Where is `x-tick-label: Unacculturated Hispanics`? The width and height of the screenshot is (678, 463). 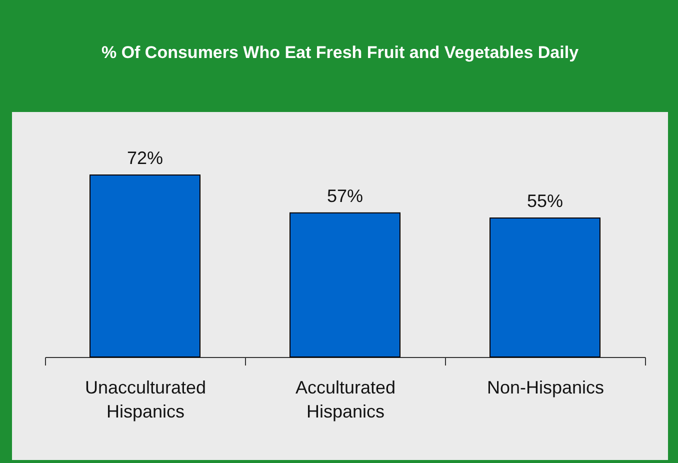
x-tick-label: Unacculturated Hispanics is located at coordinates (145, 400).